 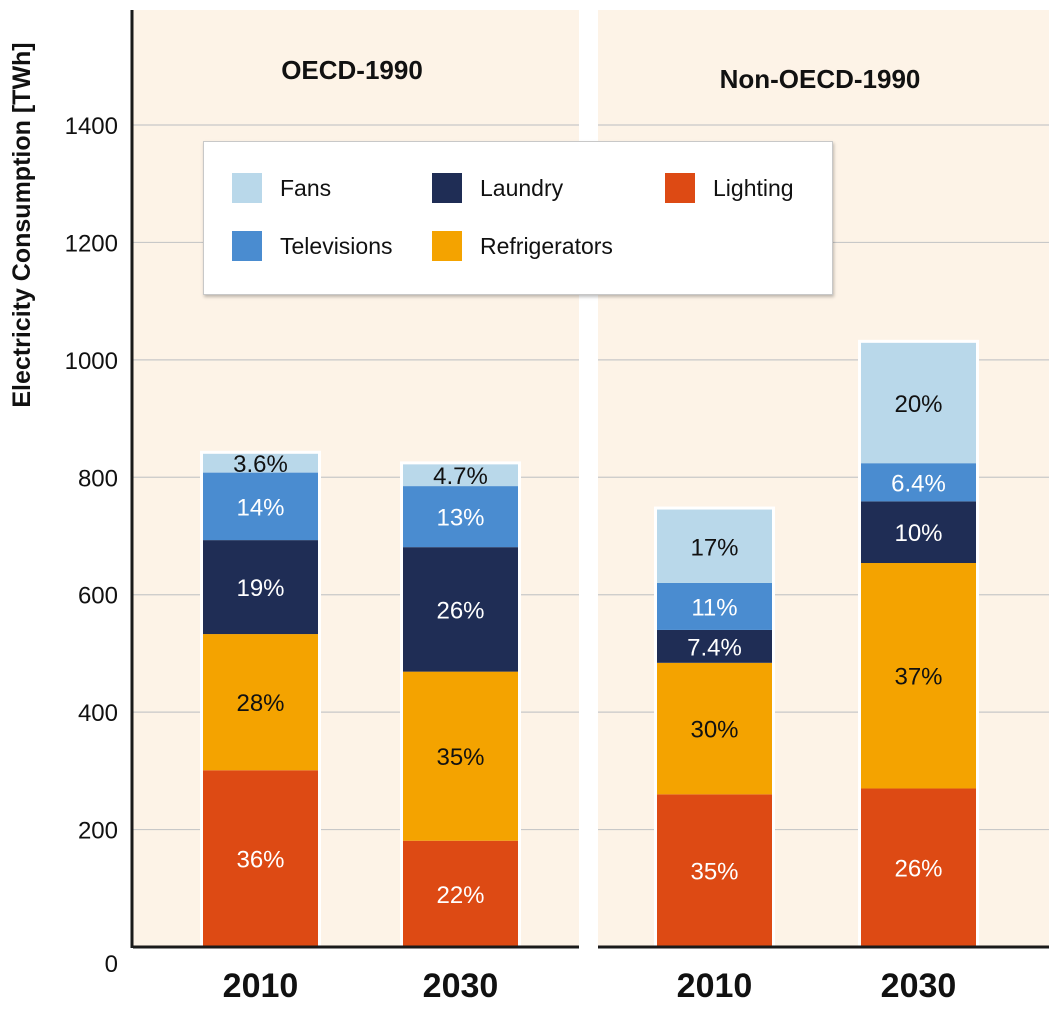 What do you see at coordinates (447, 246) in the screenshot?
I see `legend-swatch-refrigerators` at bounding box center [447, 246].